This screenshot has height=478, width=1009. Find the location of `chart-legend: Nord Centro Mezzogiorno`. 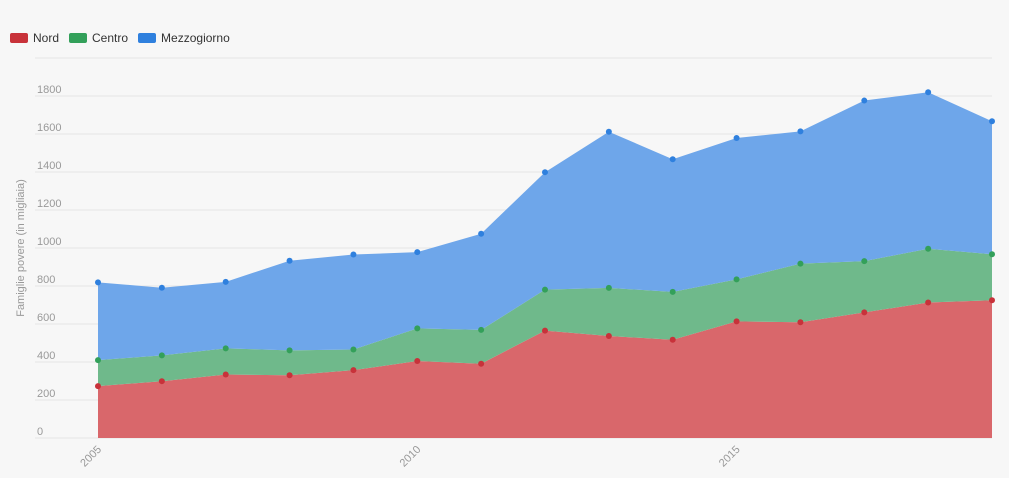

chart-legend: Nord Centro Mezzogiorno is located at coordinates (120, 38).